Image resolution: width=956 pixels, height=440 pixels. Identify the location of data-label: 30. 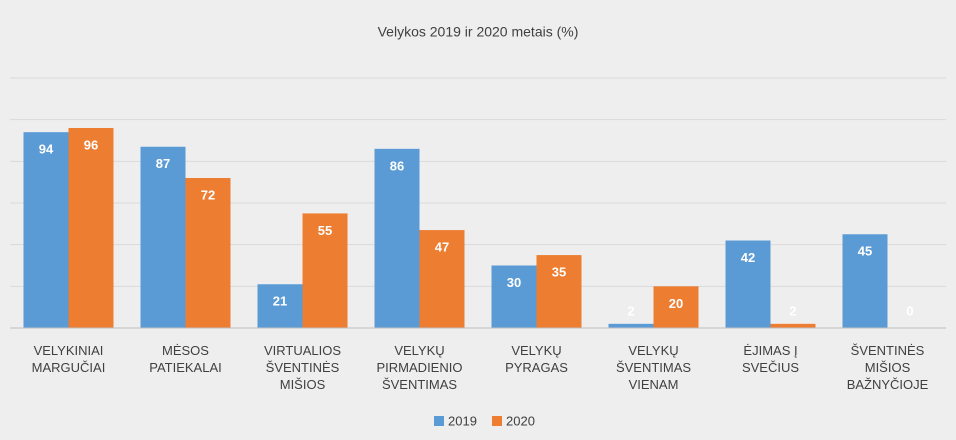
(514, 282).